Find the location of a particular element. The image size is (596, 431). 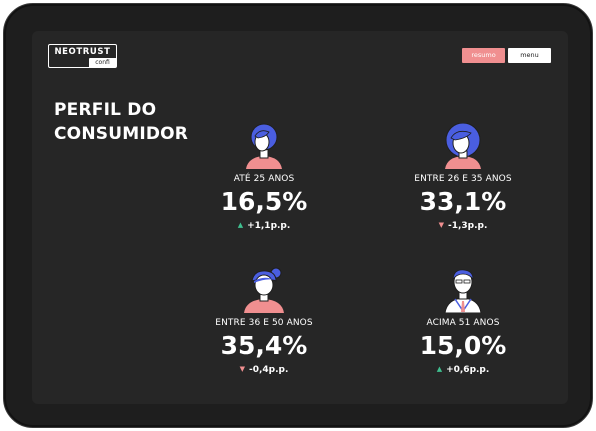

stat-label: ACIMA 51 ANOS is located at coordinates (463, 323).